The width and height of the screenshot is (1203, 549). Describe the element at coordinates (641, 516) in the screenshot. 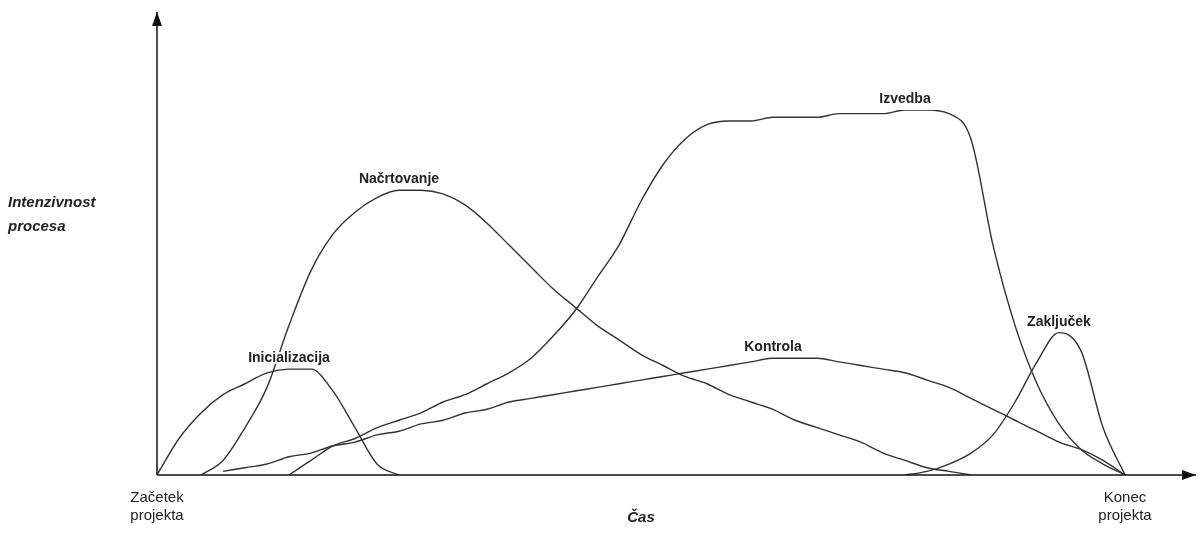

I see `x-axis-title: Čas` at that location.